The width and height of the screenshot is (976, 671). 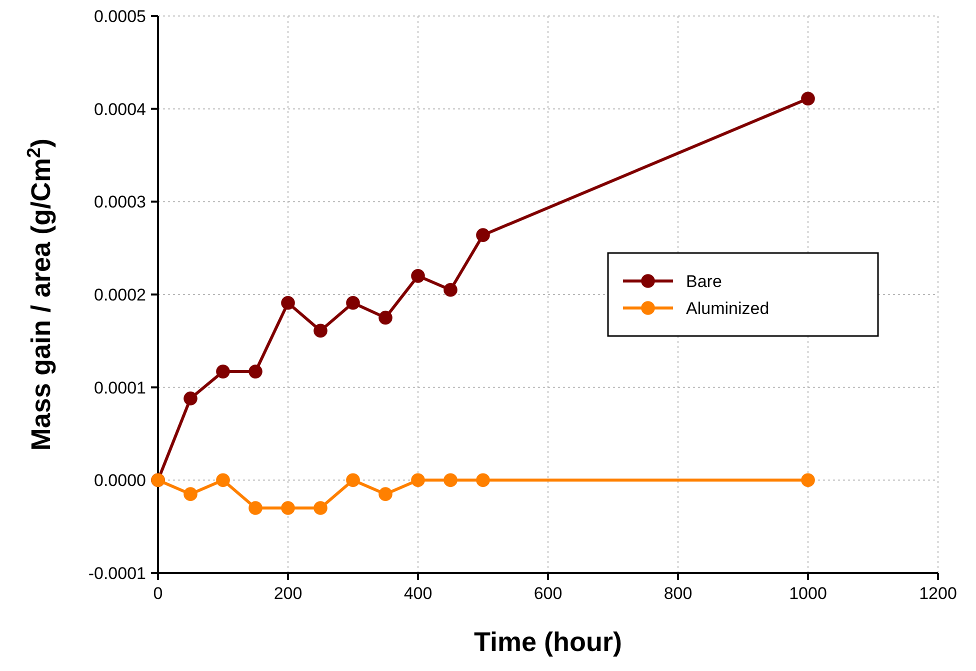 What do you see at coordinates (418, 593) in the screenshot?
I see `x-tick-label: 400` at bounding box center [418, 593].